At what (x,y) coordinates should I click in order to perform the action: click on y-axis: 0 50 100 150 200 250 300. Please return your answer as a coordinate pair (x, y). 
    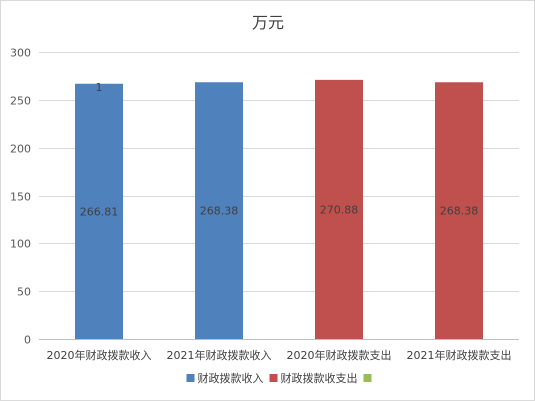
    Looking at the image, I should click on (20, 197).